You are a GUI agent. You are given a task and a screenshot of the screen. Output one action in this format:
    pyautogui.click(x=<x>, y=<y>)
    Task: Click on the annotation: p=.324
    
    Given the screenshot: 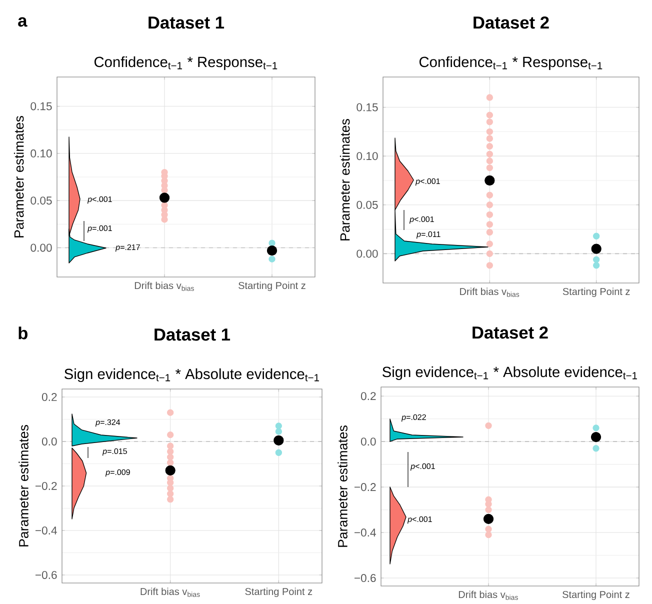 What is the action you would take?
    pyautogui.click(x=107, y=422)
    